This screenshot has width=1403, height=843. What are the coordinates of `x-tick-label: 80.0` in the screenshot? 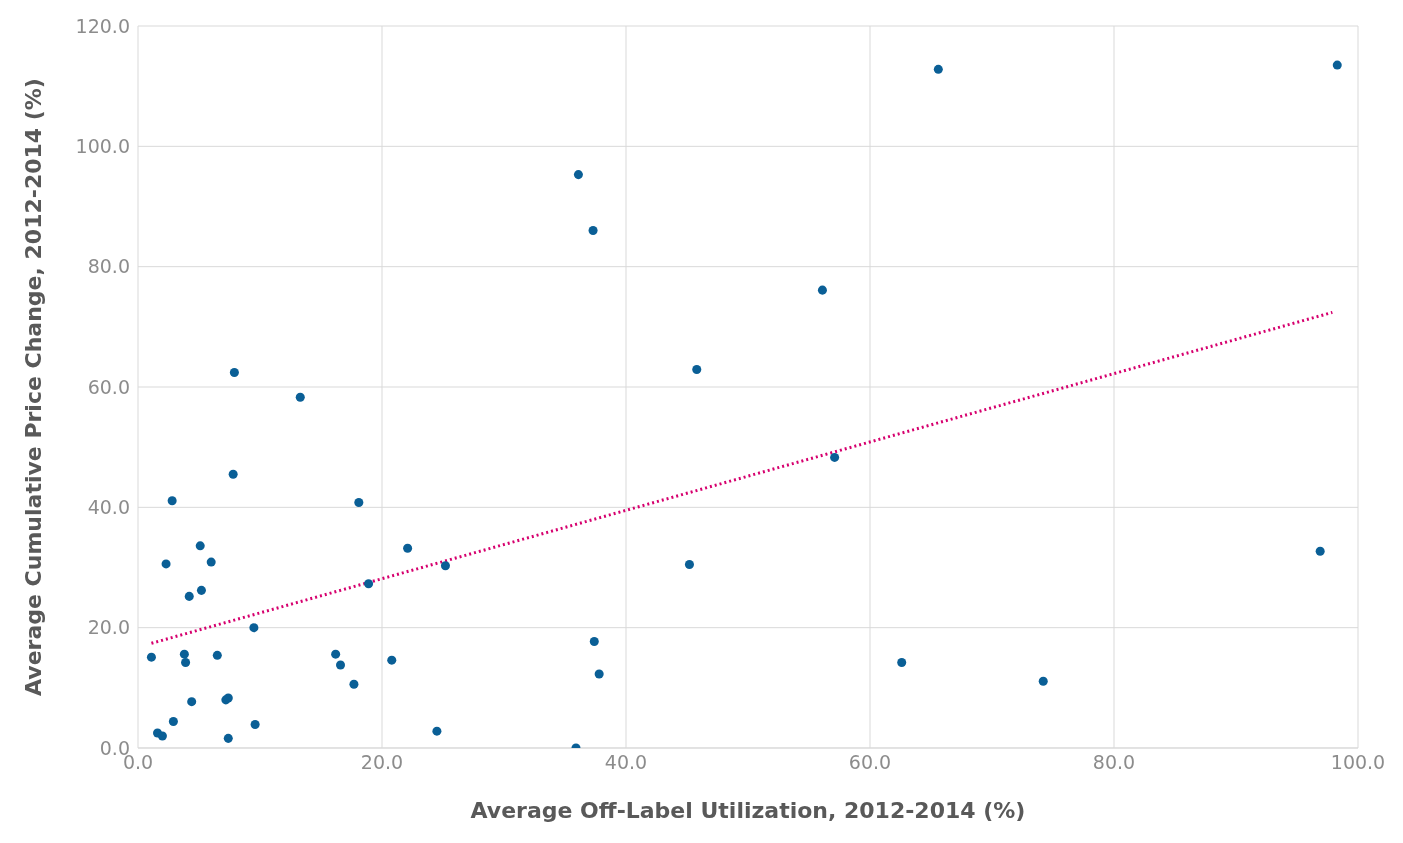 It's located at (1114, 762).